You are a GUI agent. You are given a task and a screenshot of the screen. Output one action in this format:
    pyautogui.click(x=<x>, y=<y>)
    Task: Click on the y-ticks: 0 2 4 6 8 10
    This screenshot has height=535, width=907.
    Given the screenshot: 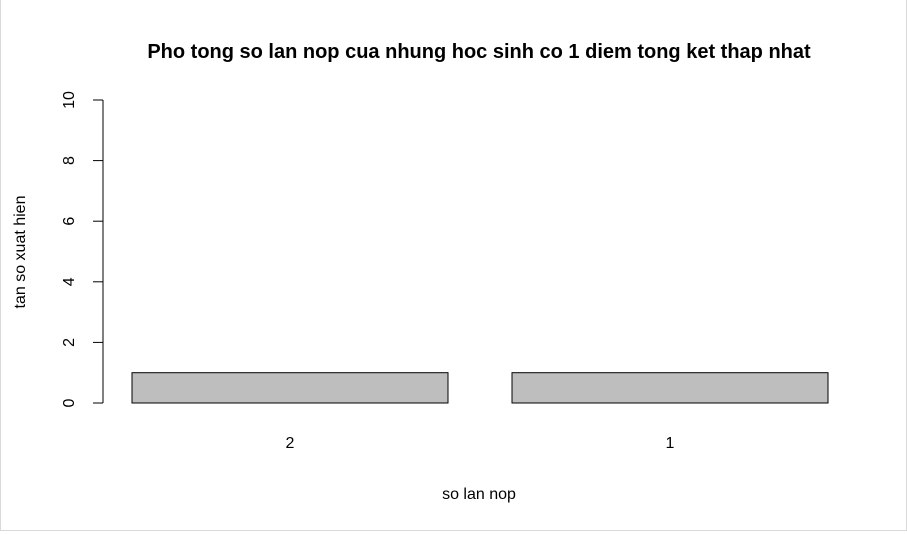 What is the action you would take?
    pyautogui.click(x=82, y=249)
    